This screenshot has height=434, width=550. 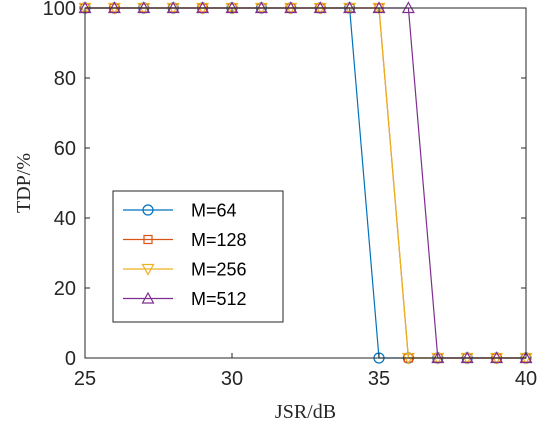 I want to click on legend-item: M=512, so click(x=185, y=299).